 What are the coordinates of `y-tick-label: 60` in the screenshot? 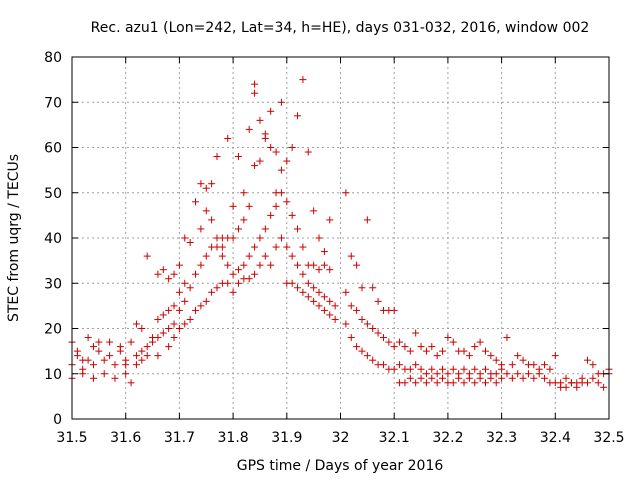 It's located at (53, 149).